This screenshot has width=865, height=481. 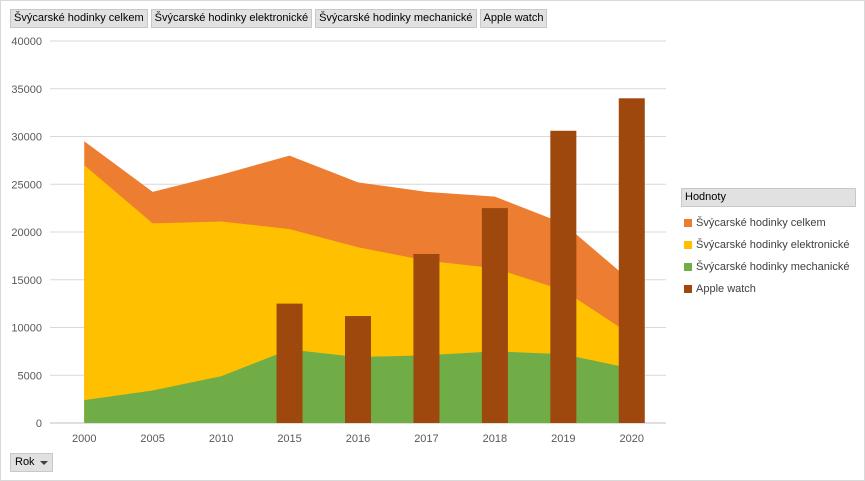 What do you see at coordinates (773, 267) in the screenshot?
I see `legend-label-mechanicke: Švýcarské hodinky mechanické` at bounding box center [773, 267].